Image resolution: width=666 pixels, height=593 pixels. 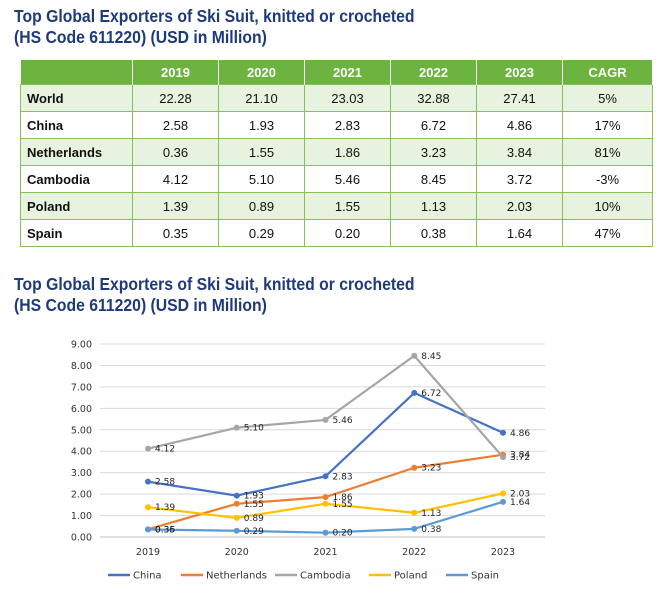 I want to click on header-2023: 2023, so click(x=519, y=72).